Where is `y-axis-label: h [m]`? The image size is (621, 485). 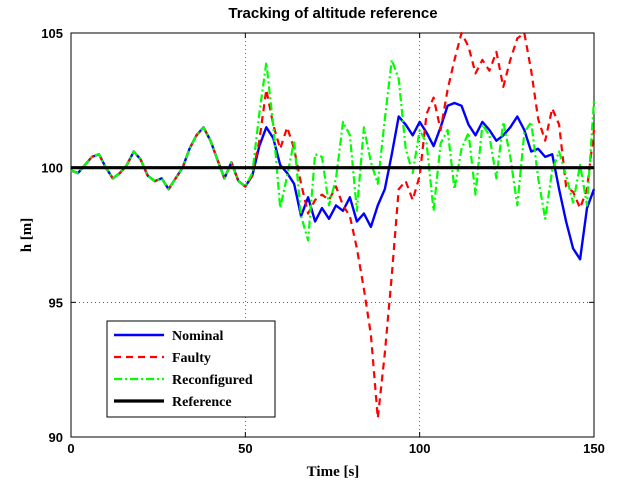 y-axis-label: h [m] is located at coordinates (27, 235).